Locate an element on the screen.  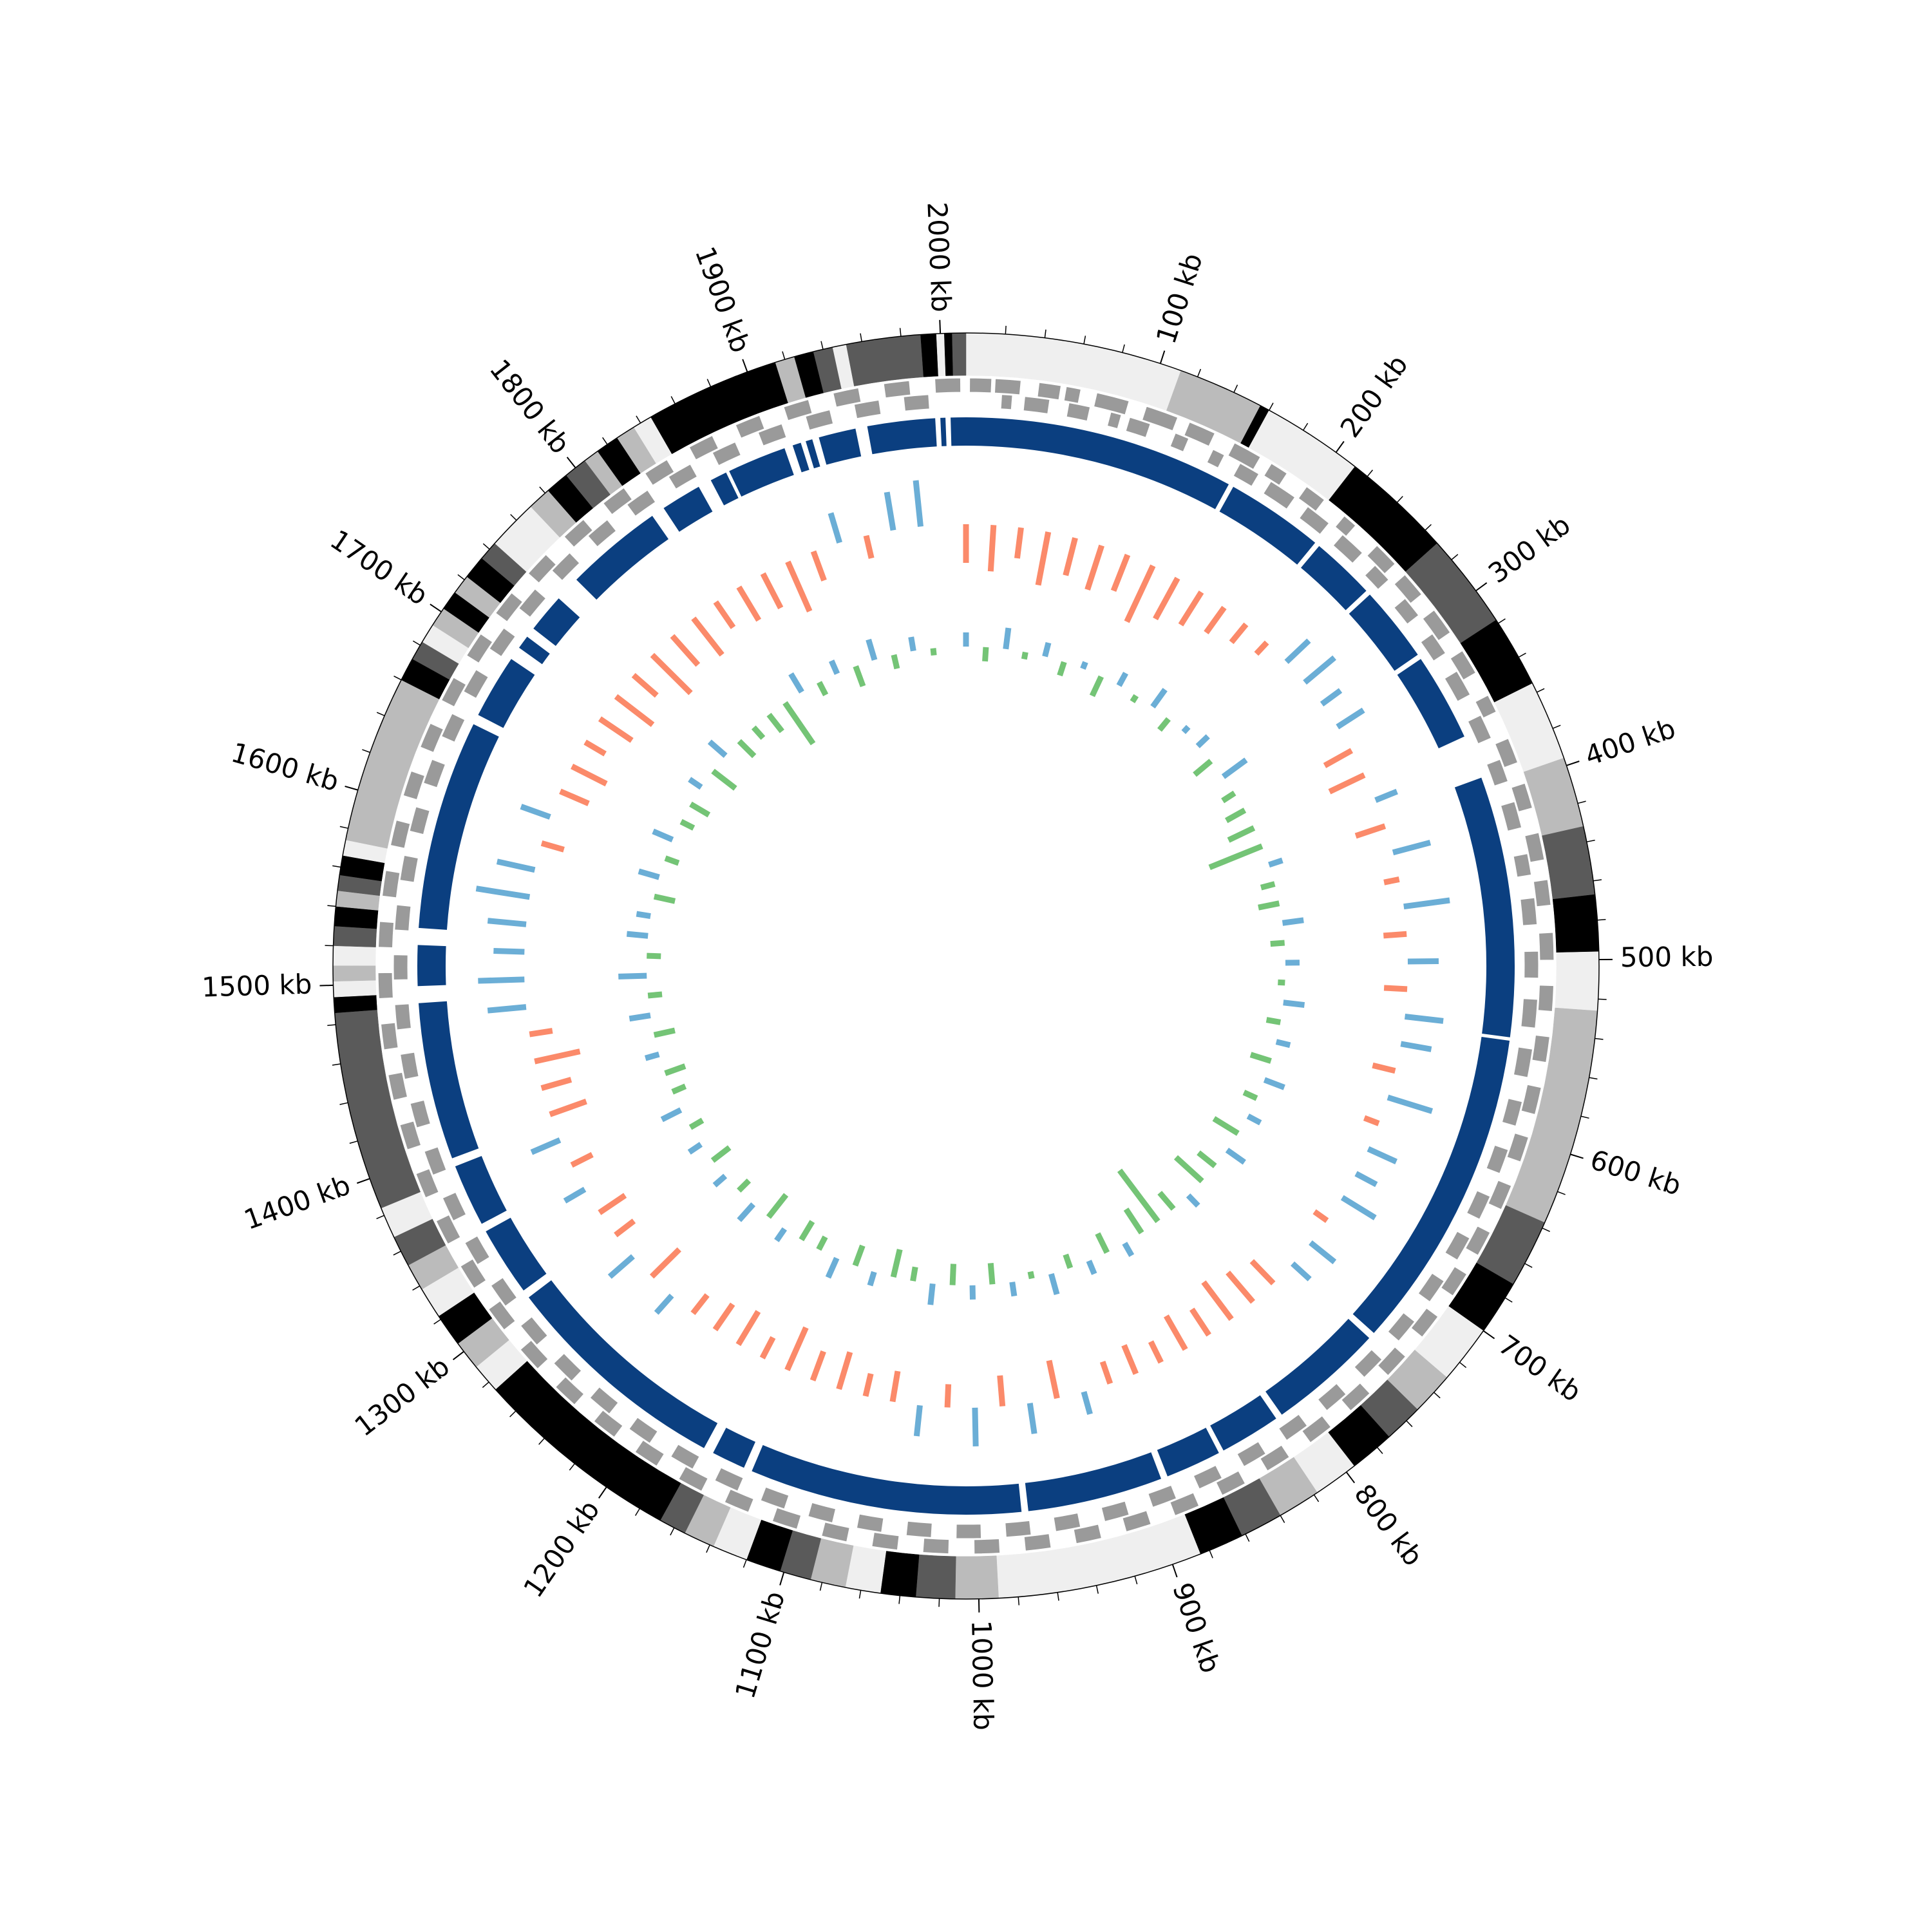
tick-label: 900 kb is located at coordinates (1196, 1628).